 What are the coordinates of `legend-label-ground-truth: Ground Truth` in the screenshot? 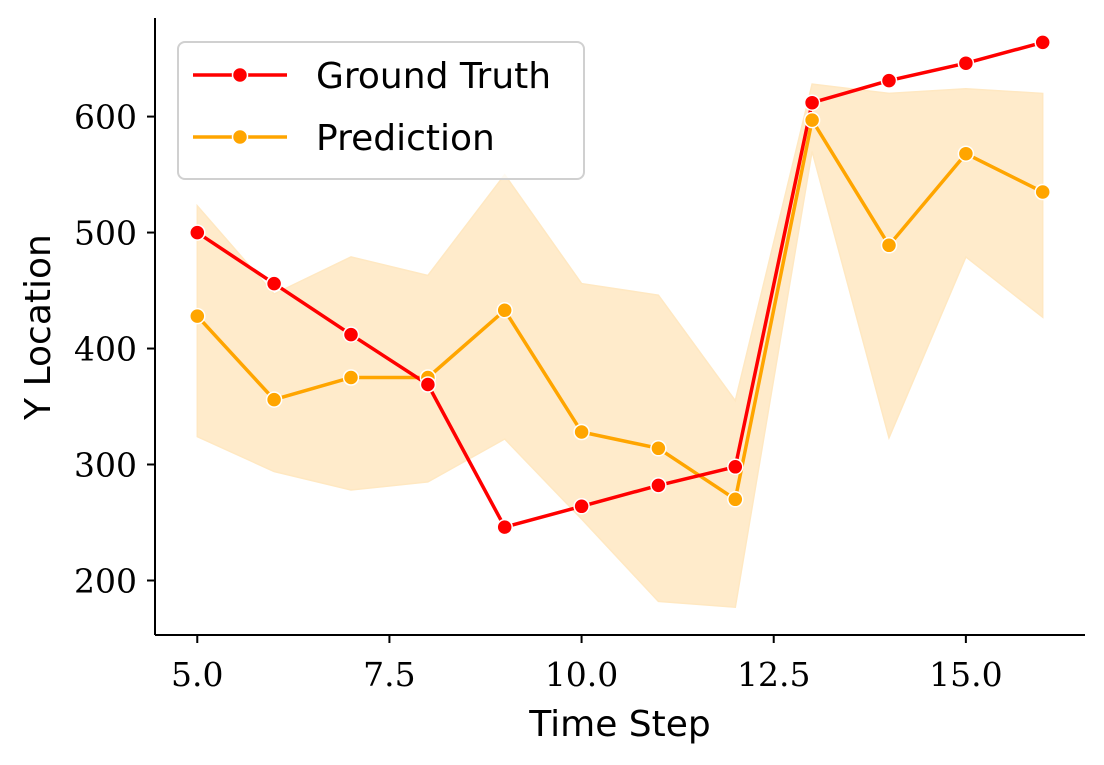 It's located at (433, 76).